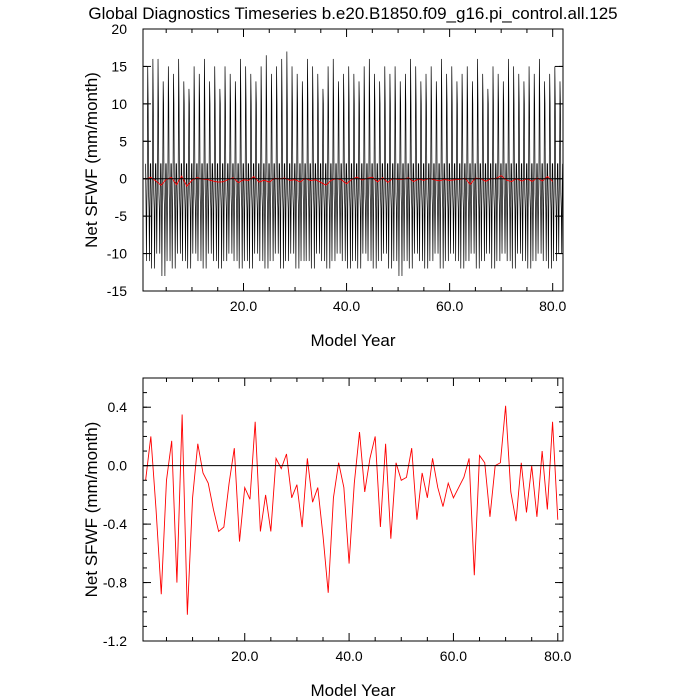 The width and height of the screenshot is (700, 700). What do you see at coordinates (117, 291) in the screenshot?
I see `y-tick-label: -15` at bounding box center [117, 291].